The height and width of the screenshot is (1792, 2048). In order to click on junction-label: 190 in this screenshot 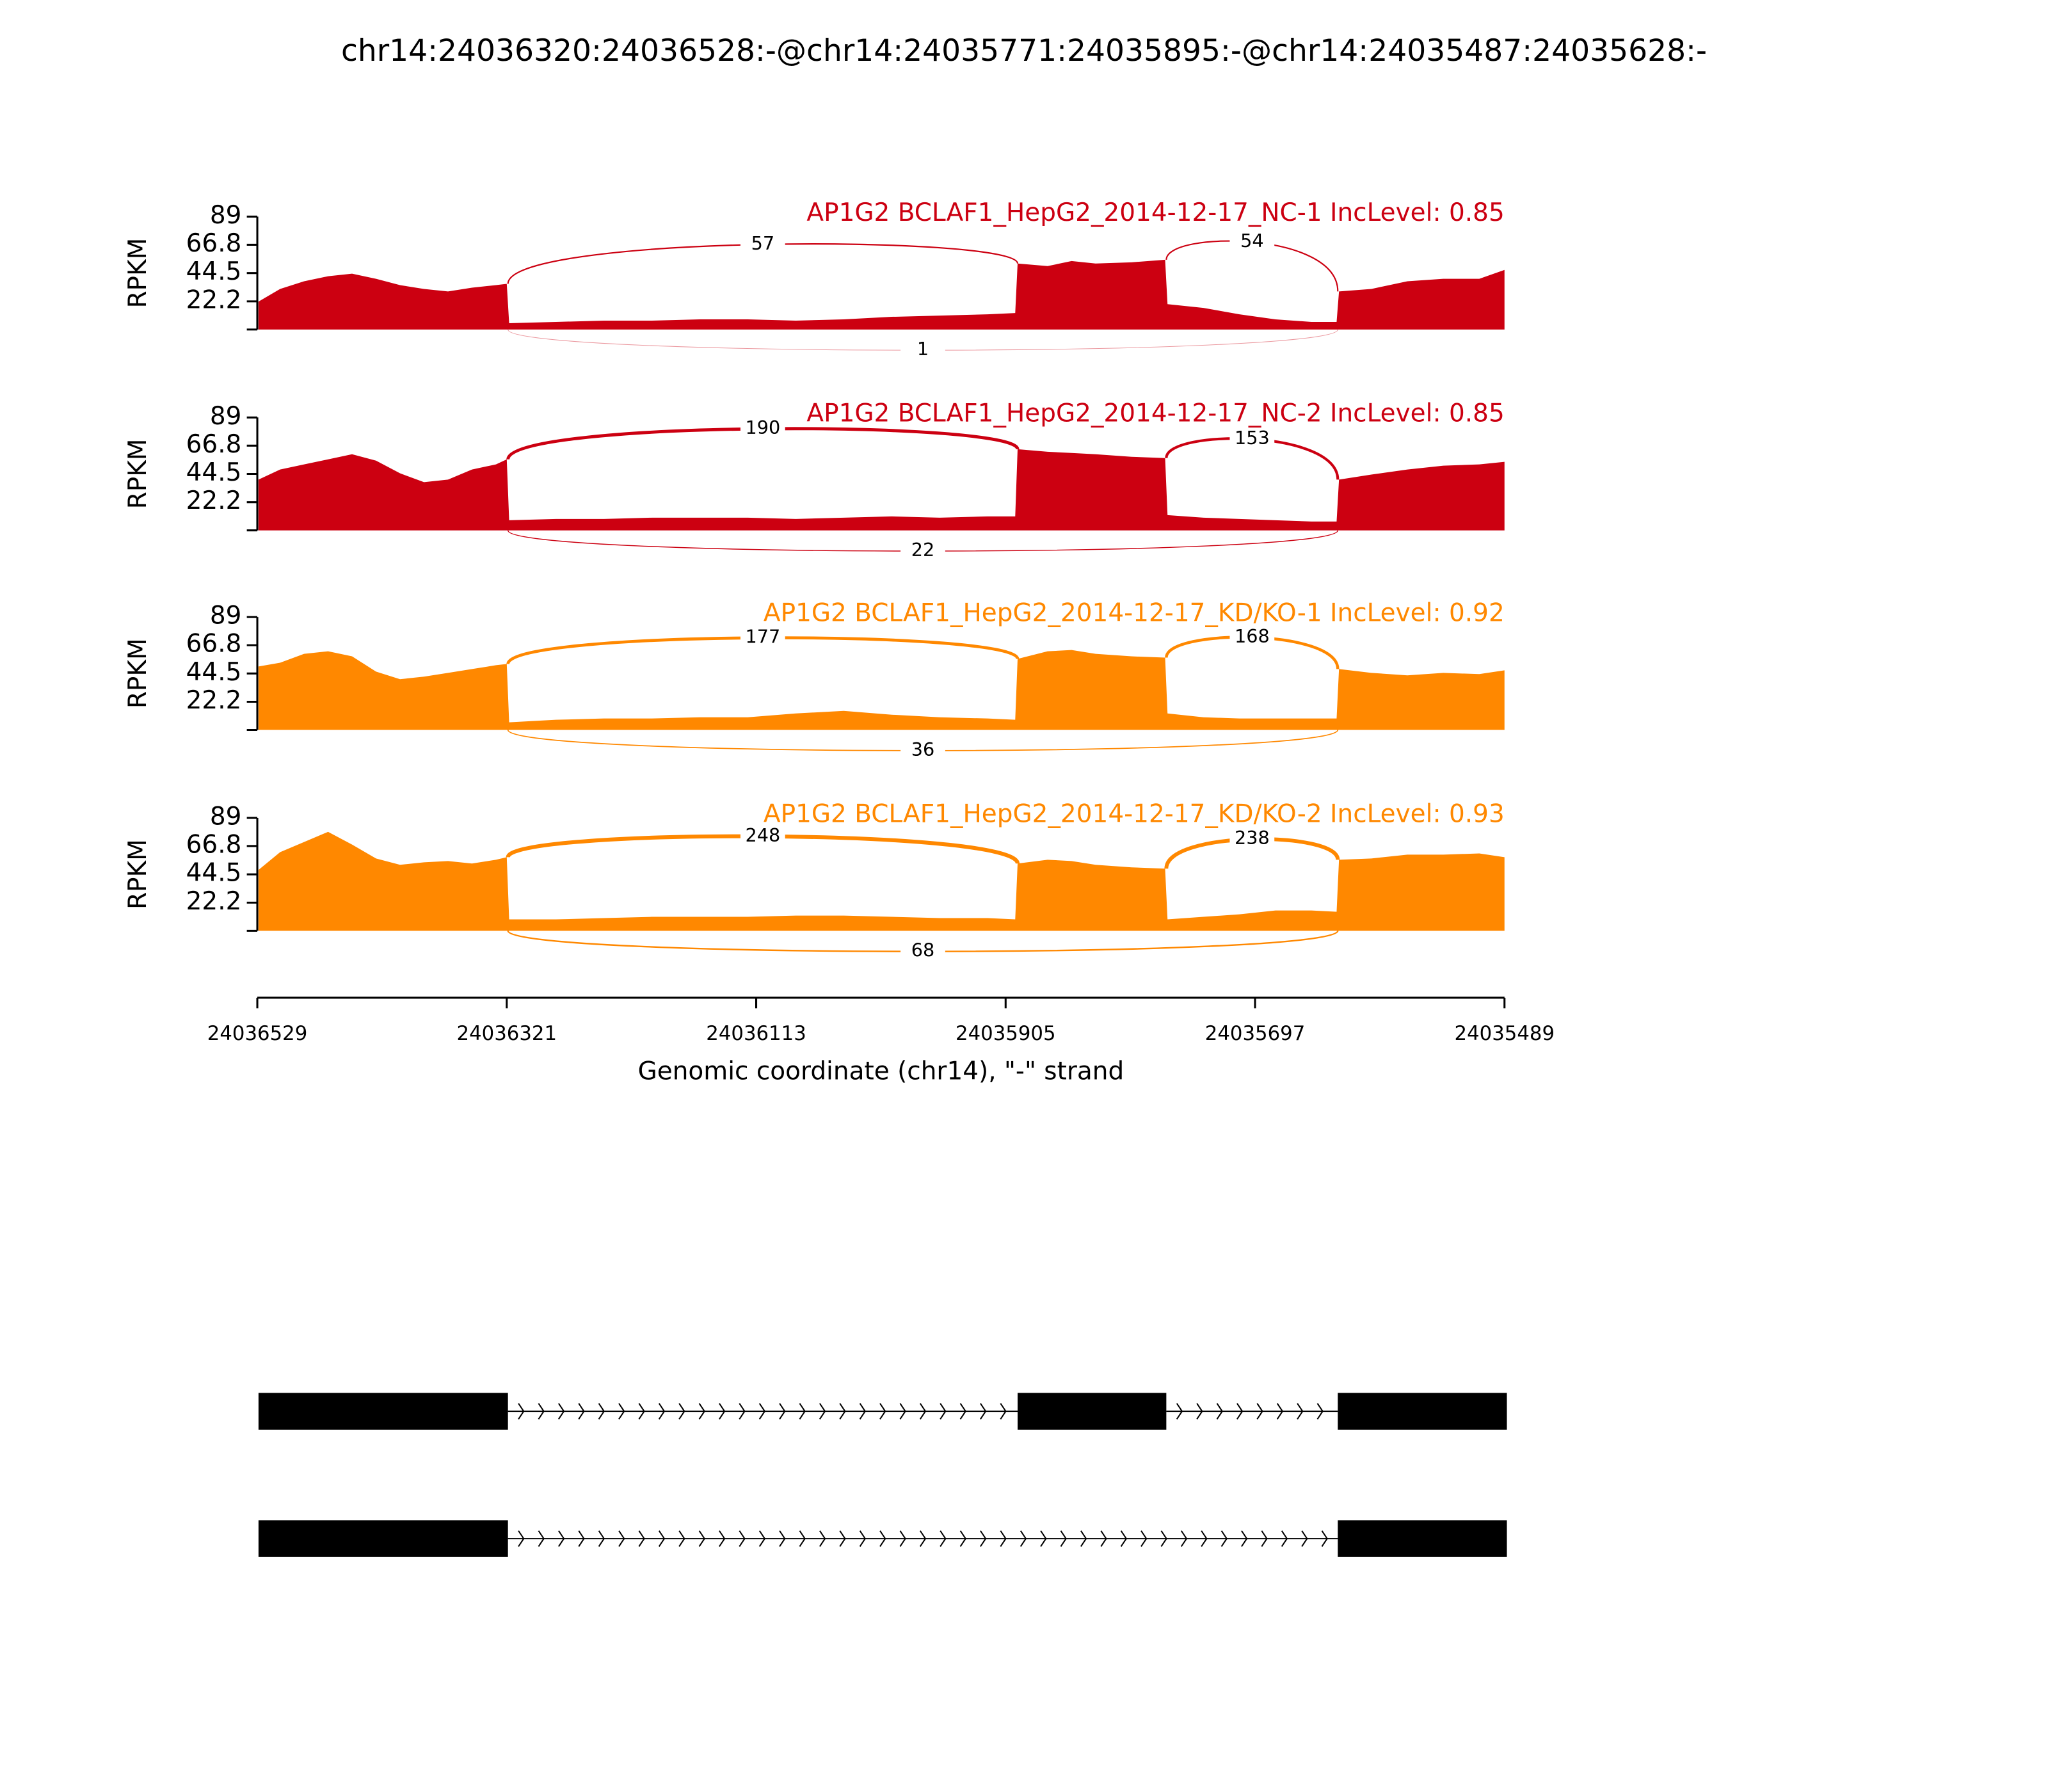, I will do `click(762, 427)`.